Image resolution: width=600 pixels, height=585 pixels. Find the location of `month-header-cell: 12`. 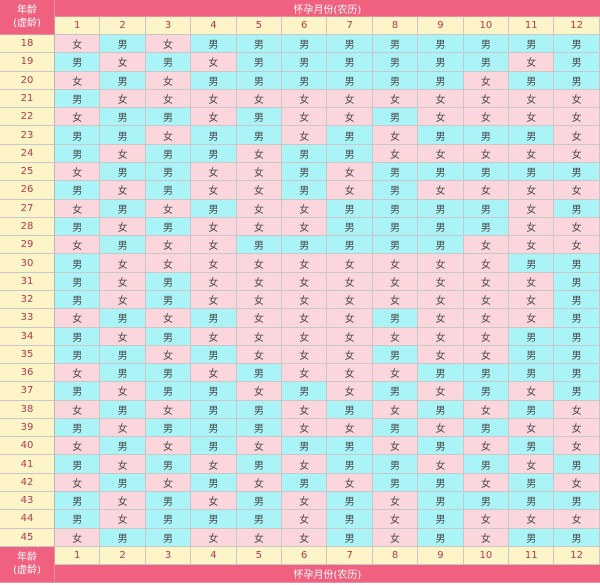

month-header-cell: 12 is located at coordinates (577, 26).